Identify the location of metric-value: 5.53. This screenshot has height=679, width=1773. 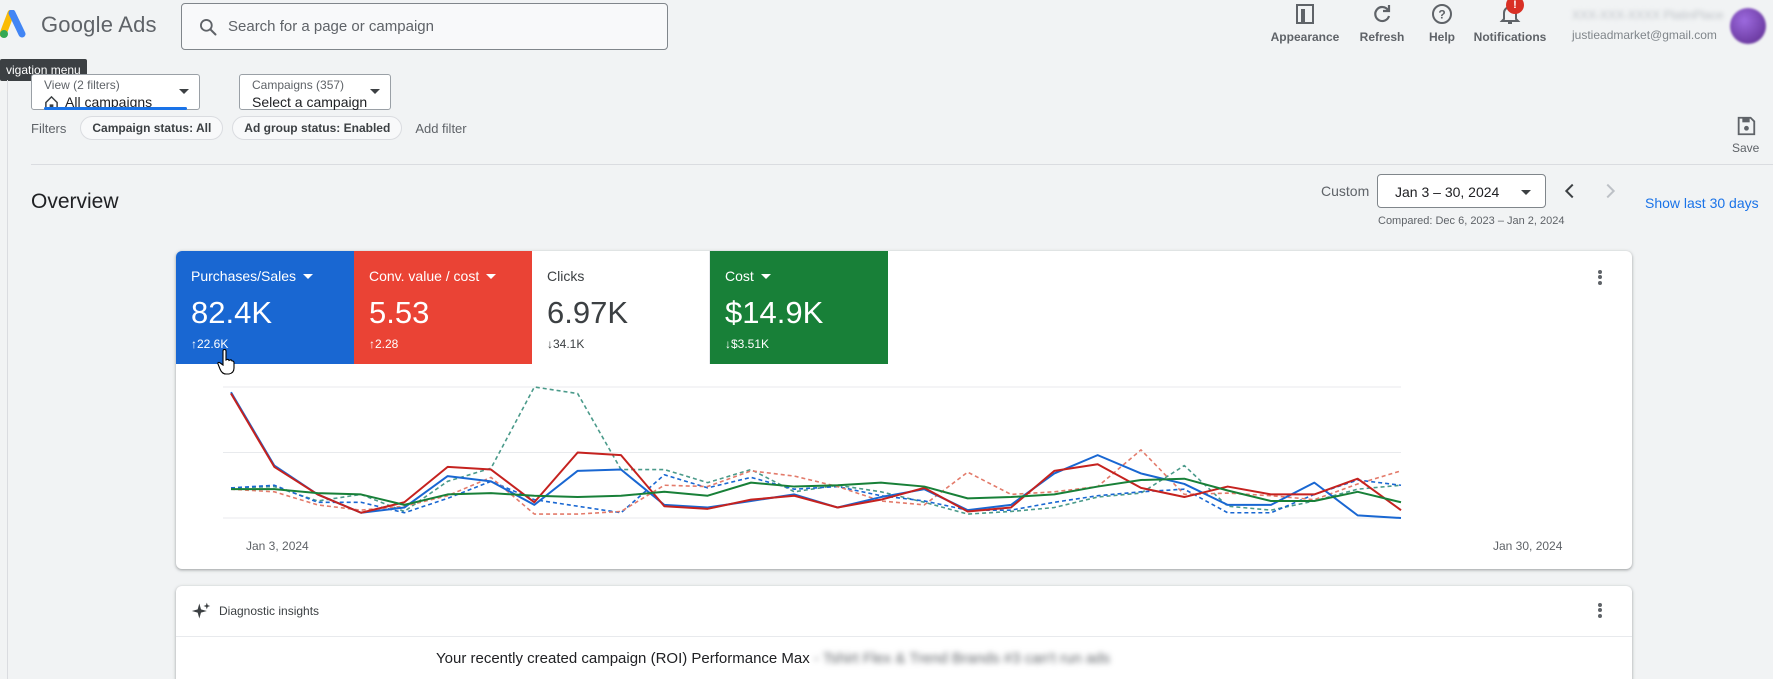
(399, 312).